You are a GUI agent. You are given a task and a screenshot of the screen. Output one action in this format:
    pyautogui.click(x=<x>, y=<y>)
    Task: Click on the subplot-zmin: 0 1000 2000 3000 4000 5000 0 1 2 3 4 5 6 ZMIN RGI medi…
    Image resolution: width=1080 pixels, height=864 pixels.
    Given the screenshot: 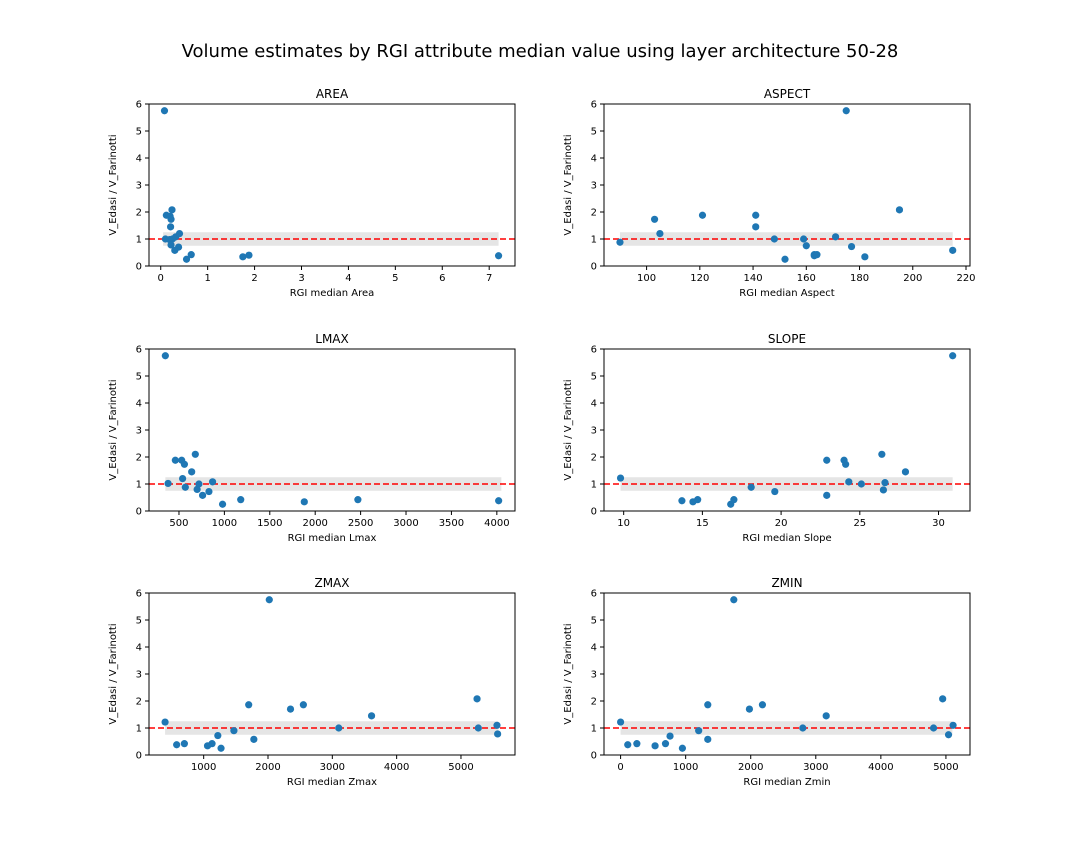 What is the action you would take?
    pyautogui.click(x=767, y=682)
    